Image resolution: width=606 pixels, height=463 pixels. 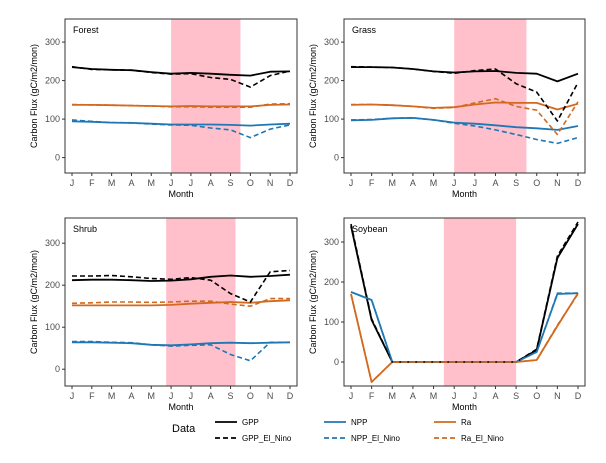 I want to click on legend-label-npp: NPP, so click(x=359, y=422).